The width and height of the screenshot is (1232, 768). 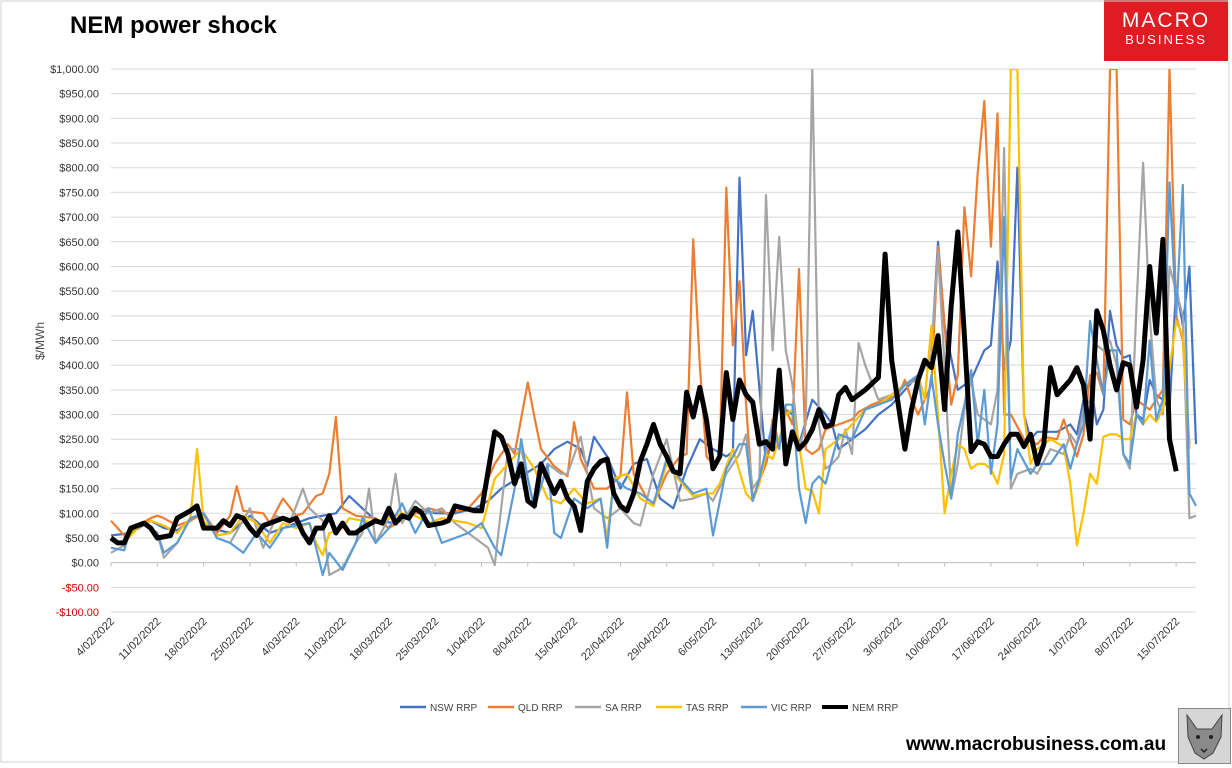 I want to click on y-tick-label: $650.00, so click(x=79, y=243).